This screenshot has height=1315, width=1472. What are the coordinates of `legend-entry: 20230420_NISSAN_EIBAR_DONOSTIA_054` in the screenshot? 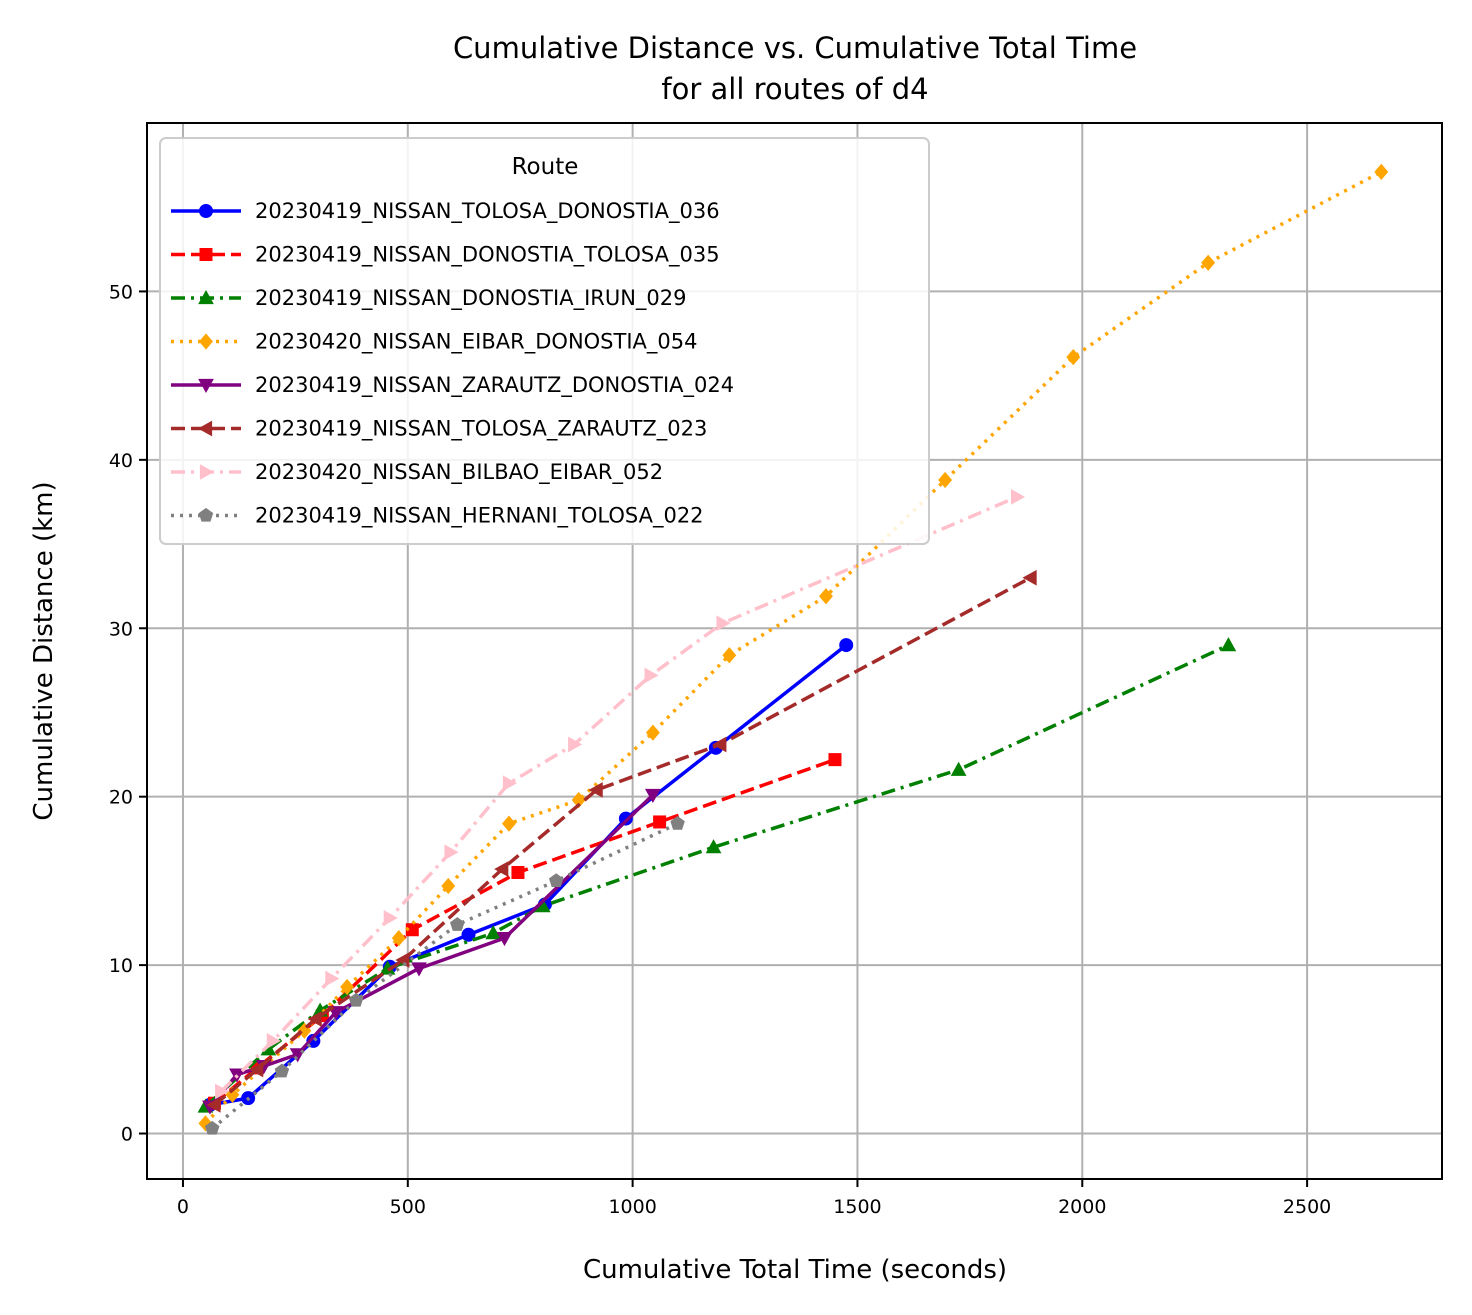 It's located at (434, 342).